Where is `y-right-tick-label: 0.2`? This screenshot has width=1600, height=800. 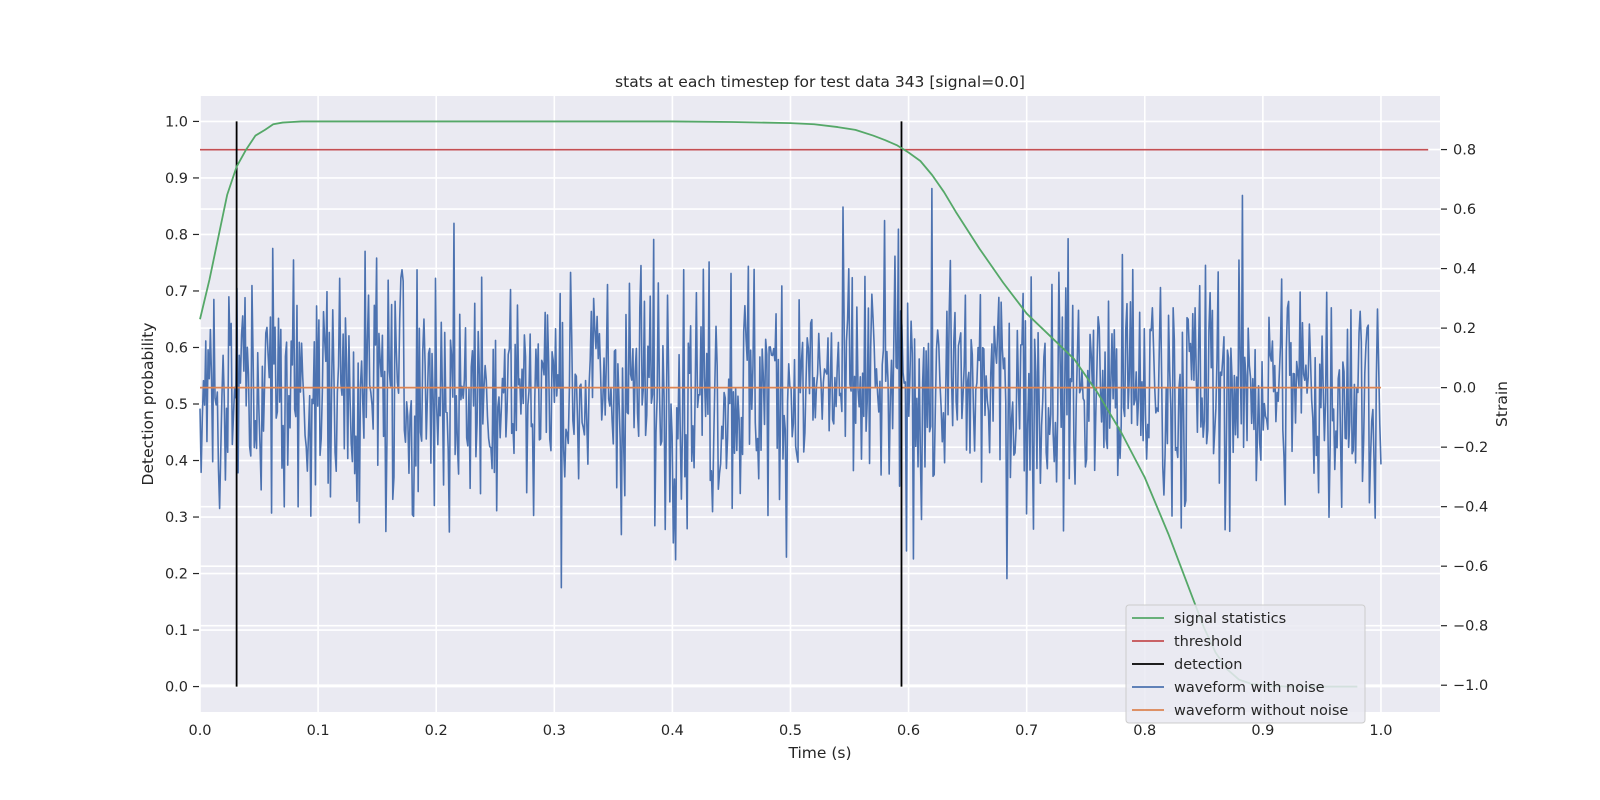 y-right-tick-label: 0.2 is located at coordinates (1464, 329).